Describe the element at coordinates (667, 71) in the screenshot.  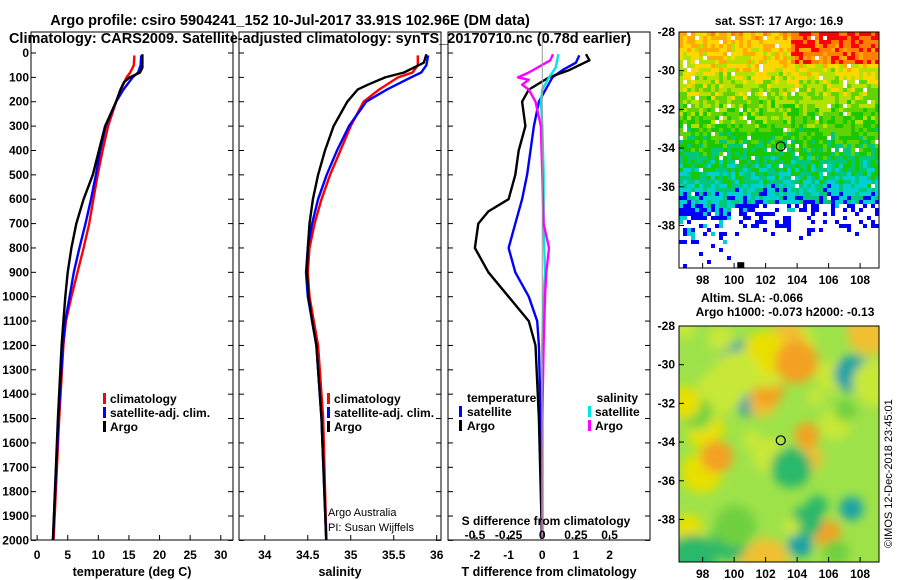
I see `map-y-tick-label: -30` at that location.